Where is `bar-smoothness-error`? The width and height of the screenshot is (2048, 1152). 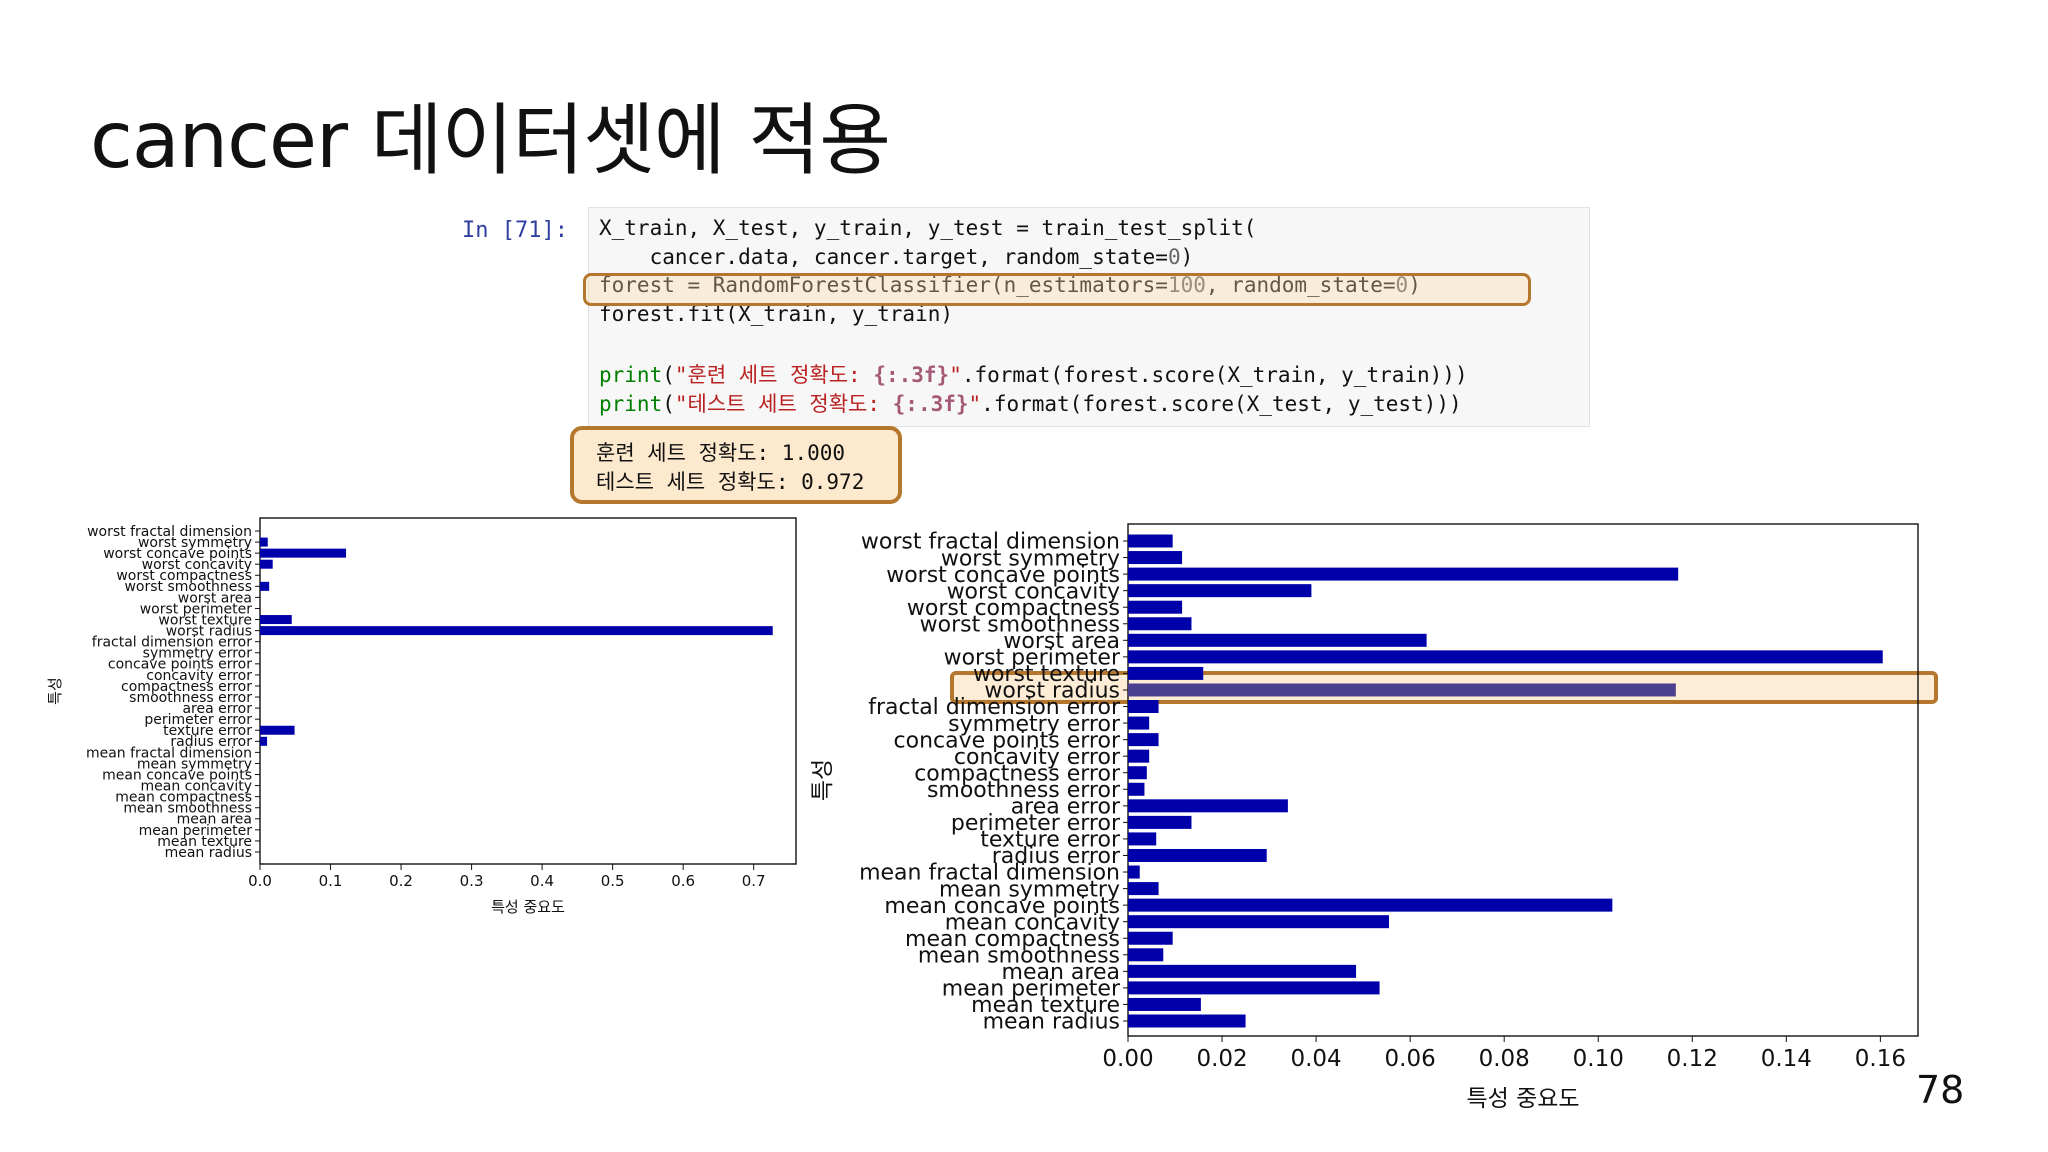
bar-smoothness-error is located at coordinates (1136, 789).